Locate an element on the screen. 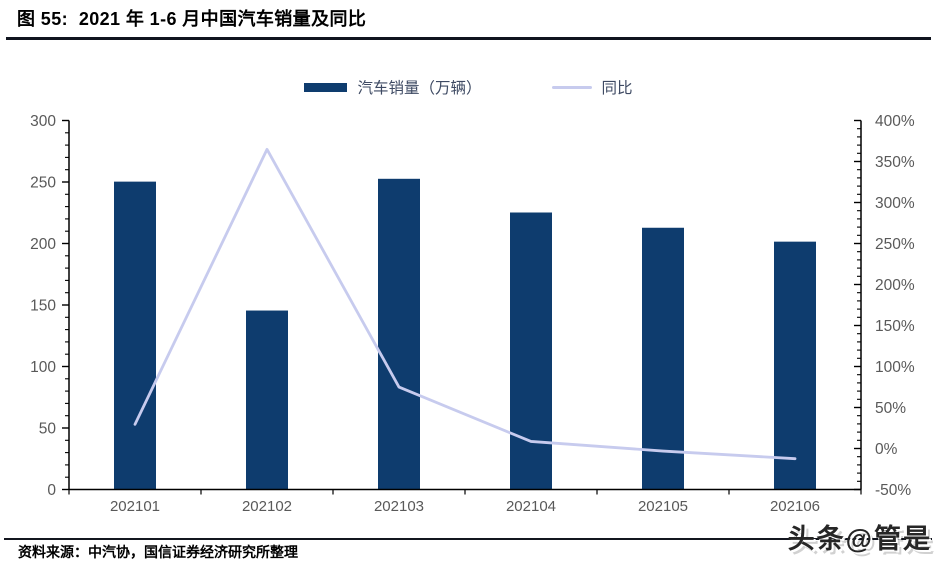  y-left-label-50: 50 is located at coordinates (48, 429).